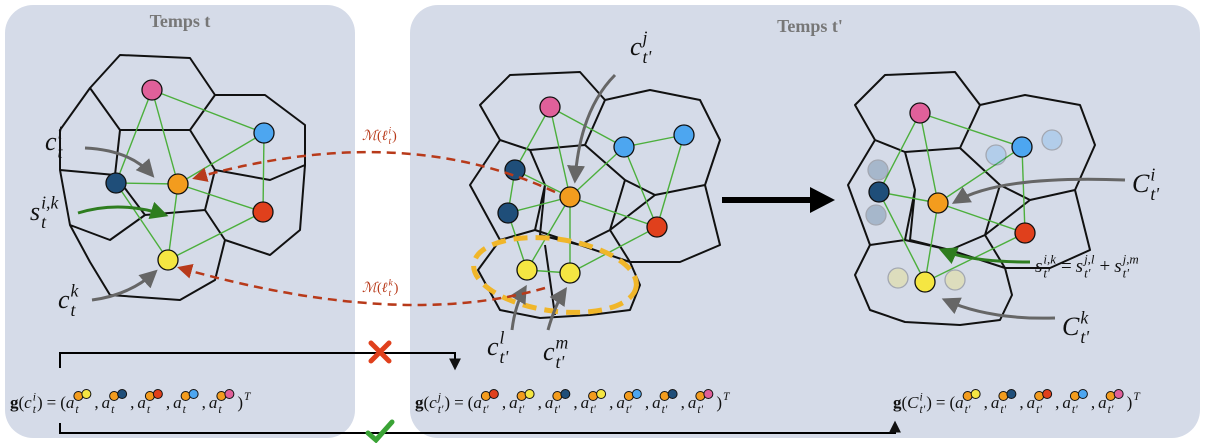 This screenshot has width=1205, height=443. I want to click on math-sup: j,l, so click(1088, 258).